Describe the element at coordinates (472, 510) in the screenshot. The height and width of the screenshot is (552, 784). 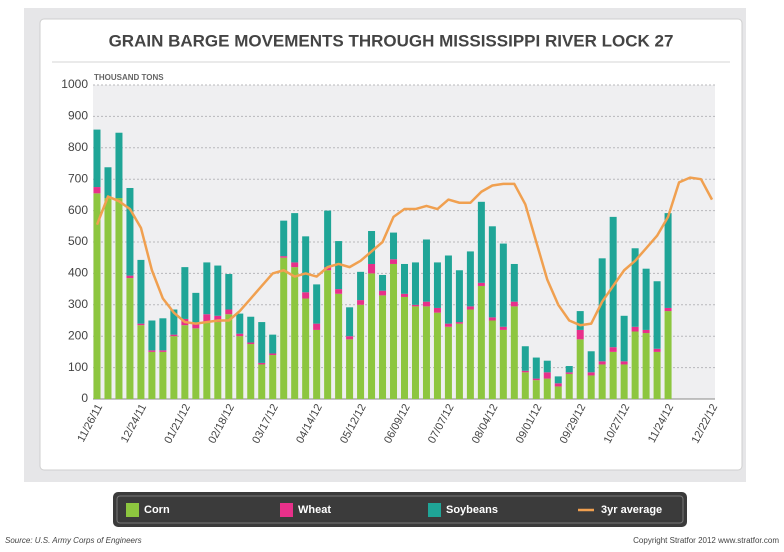
I see `legend-label: Soybeans` at that location.